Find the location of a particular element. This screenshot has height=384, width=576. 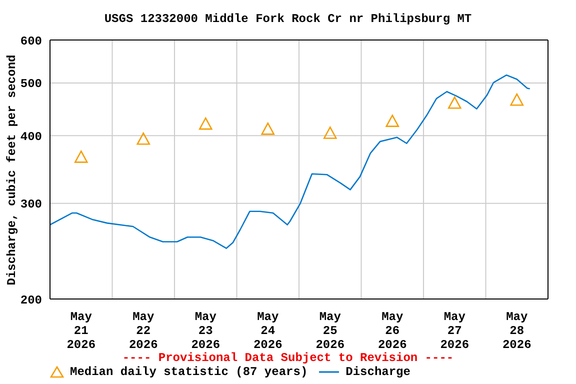

y-tick-label: 200 is located at coordinates (31, 300).